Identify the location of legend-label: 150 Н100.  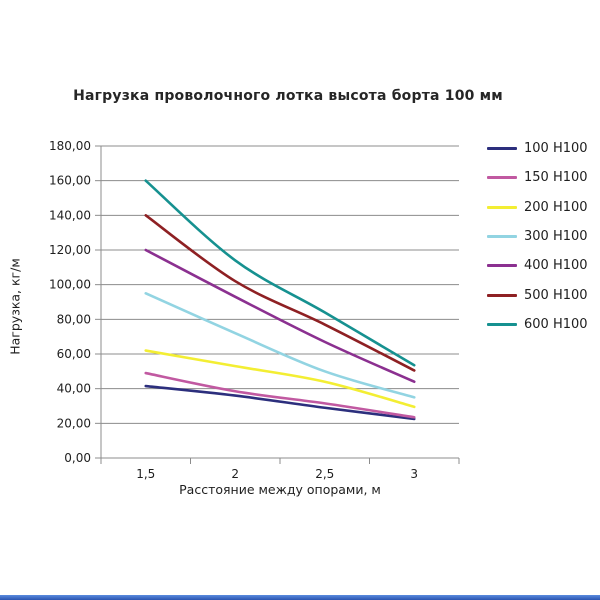
(556, 178).